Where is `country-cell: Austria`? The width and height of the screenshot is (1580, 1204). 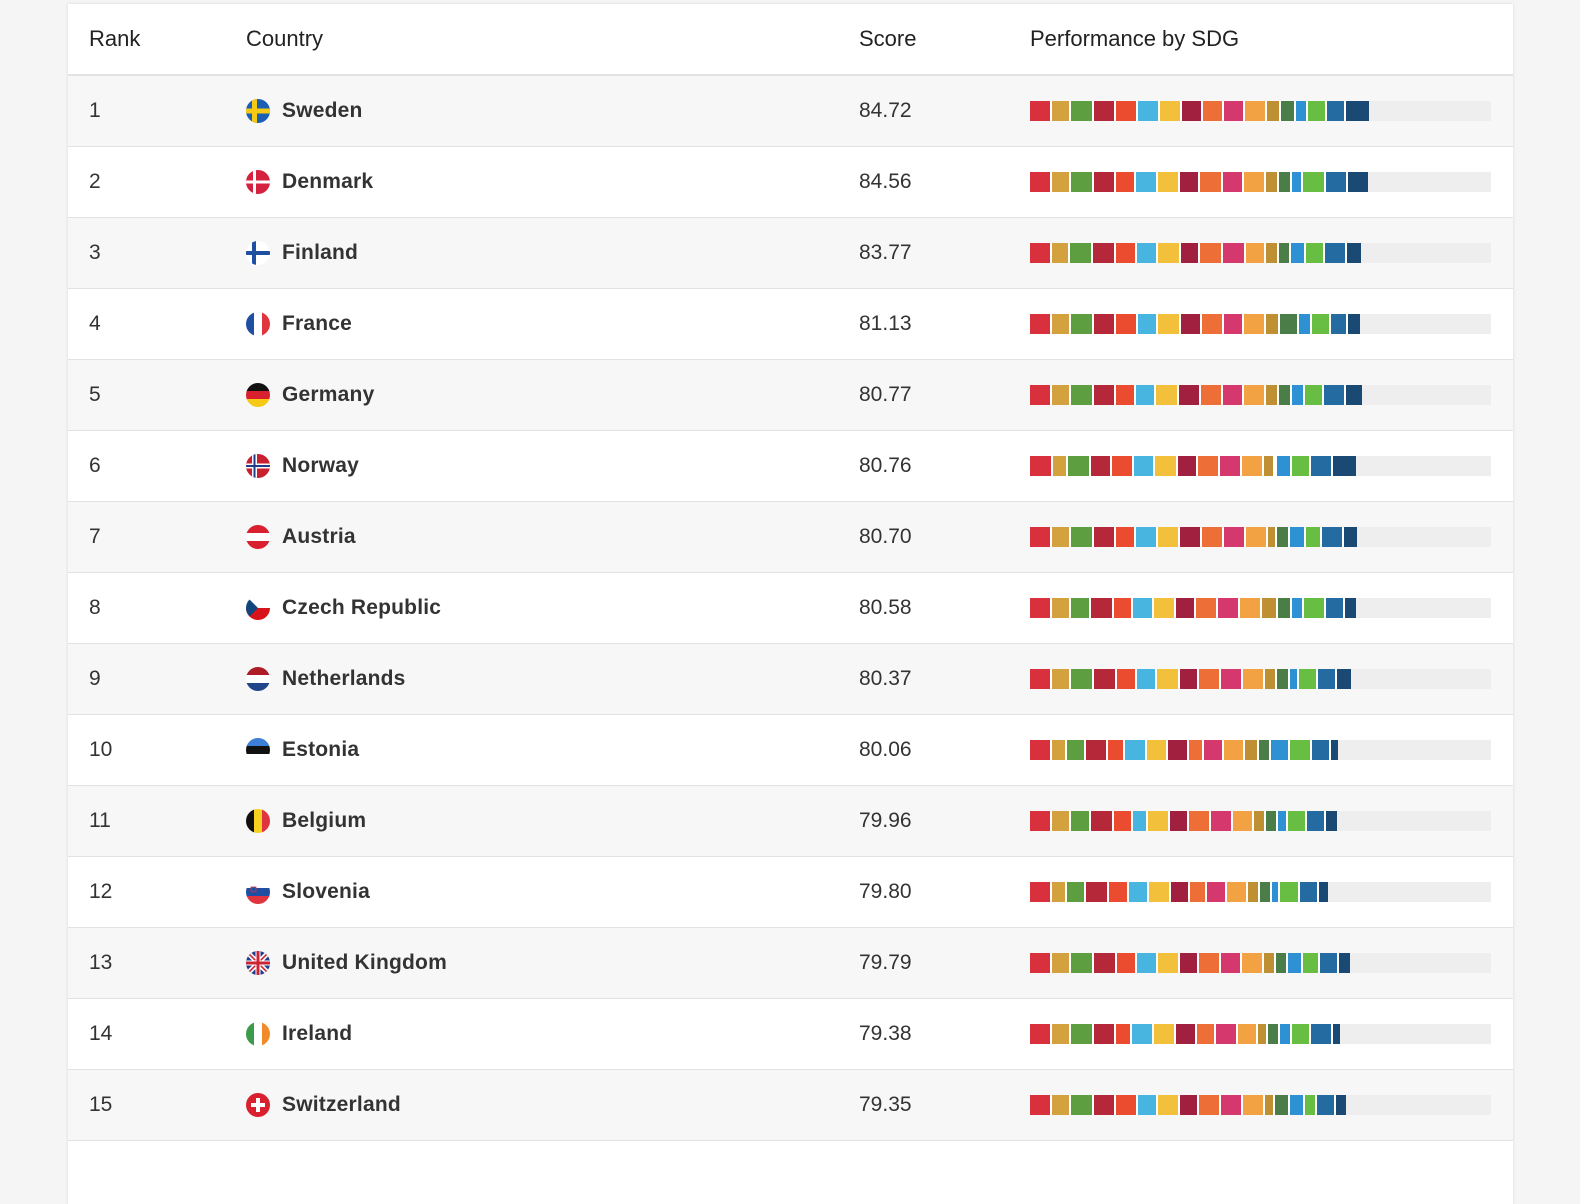
country-cell: Austria is located at coordinates (526, 537).